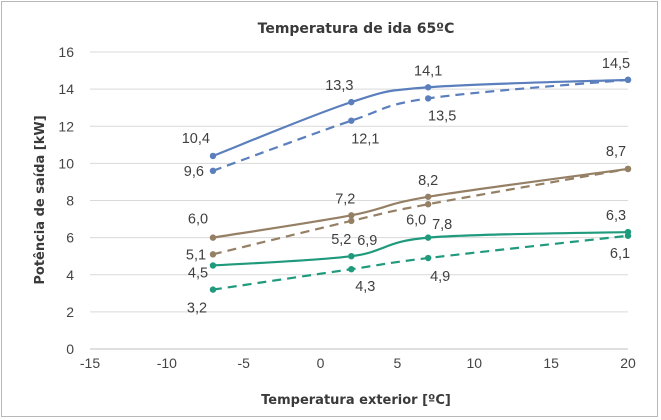 The image size is (661, 420). I want to click on y-tick-label: 2, so click(70, 312).